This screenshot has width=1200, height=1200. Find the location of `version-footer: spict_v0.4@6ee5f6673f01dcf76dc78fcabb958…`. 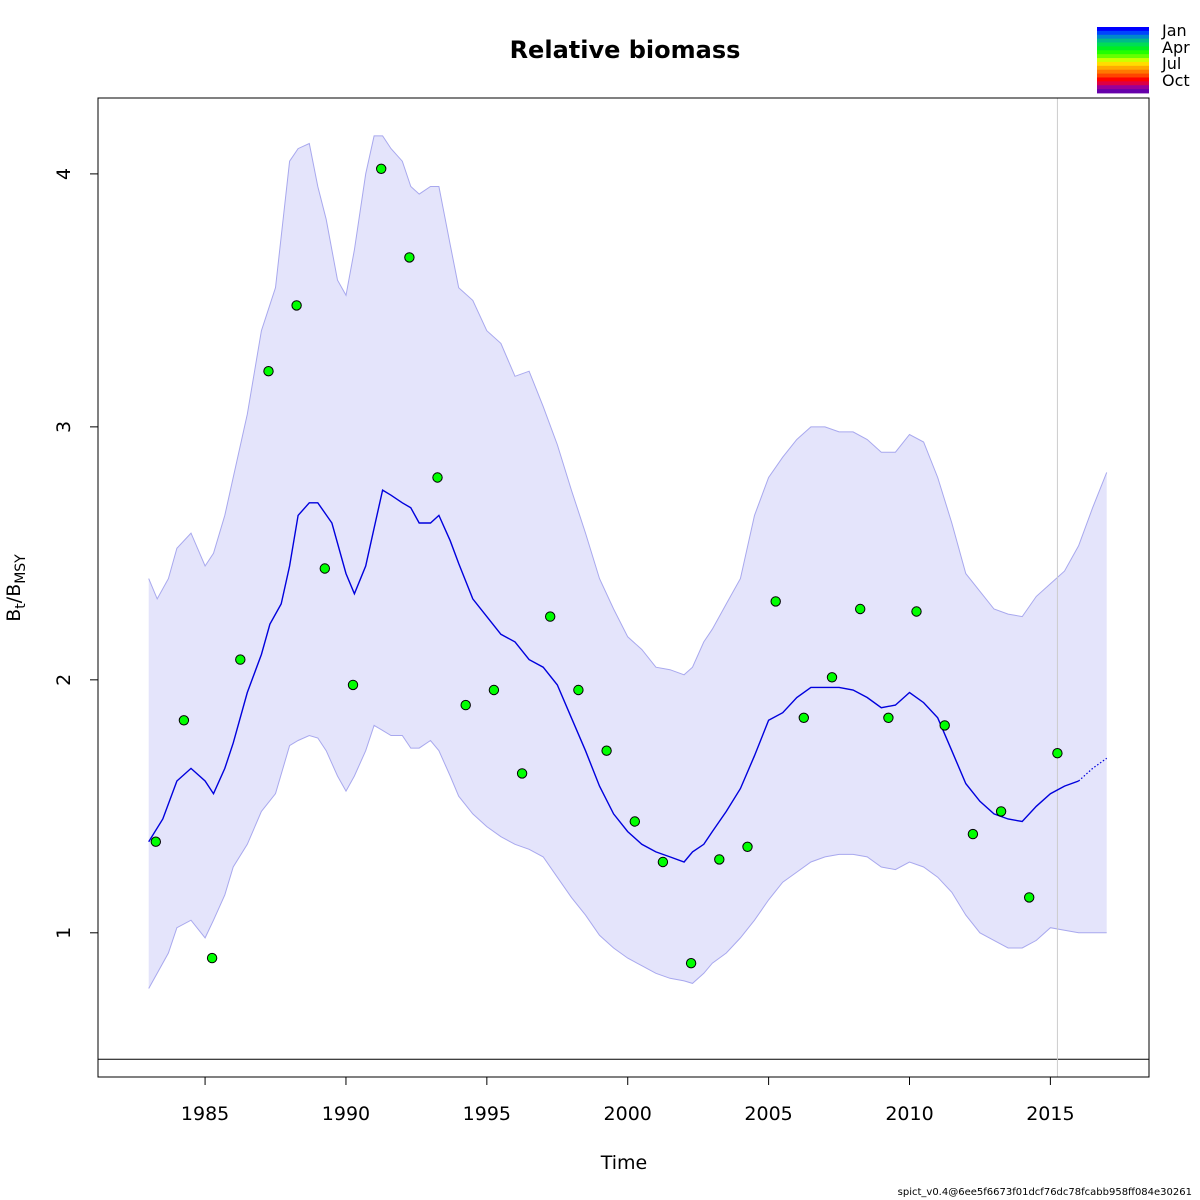

version-footer: spict_v0.4@6ee5f6673f01dcf76dc78fcabb958… is located at coordinates (1044, 1192).